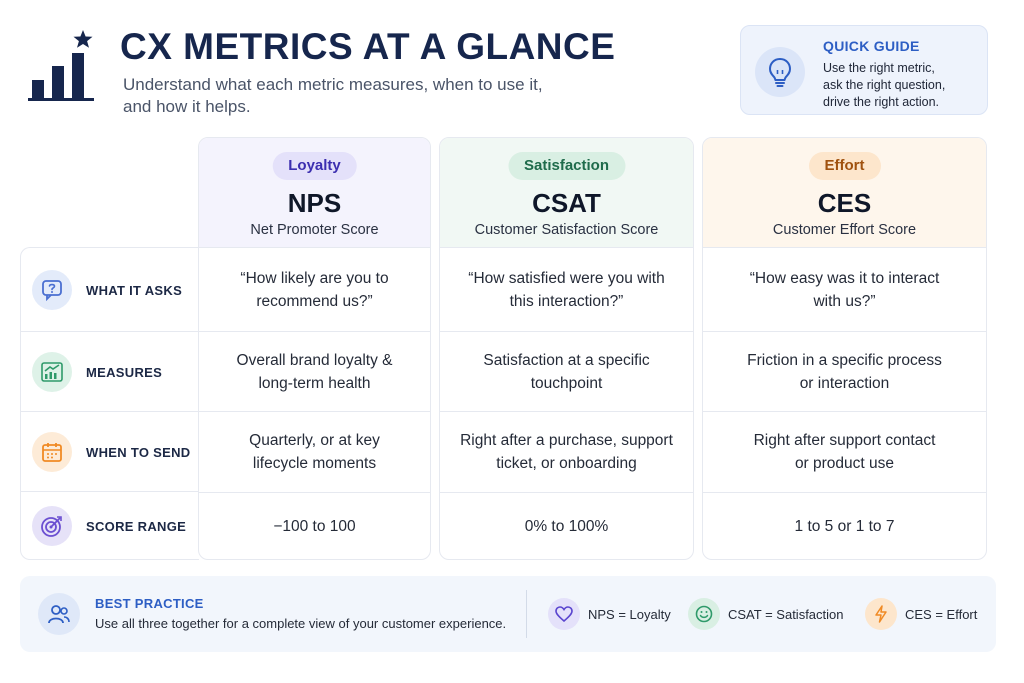 This screenshot has width=1024, height=683. I want to click on quick-guide-line: Use the right metric,, so click(879, 68).